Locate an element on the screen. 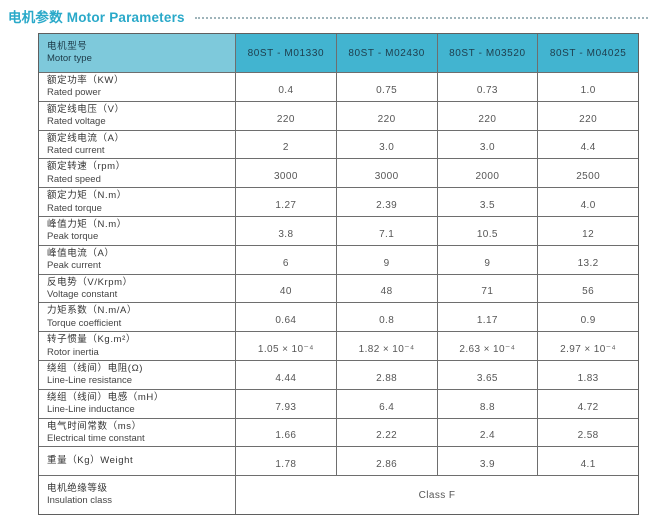 The width and height of the screenshot is (650, 520). table-row: 重量（Kg）Weight 1.78 2.86 3.9 4.1 is located at coordinates (338, 461).